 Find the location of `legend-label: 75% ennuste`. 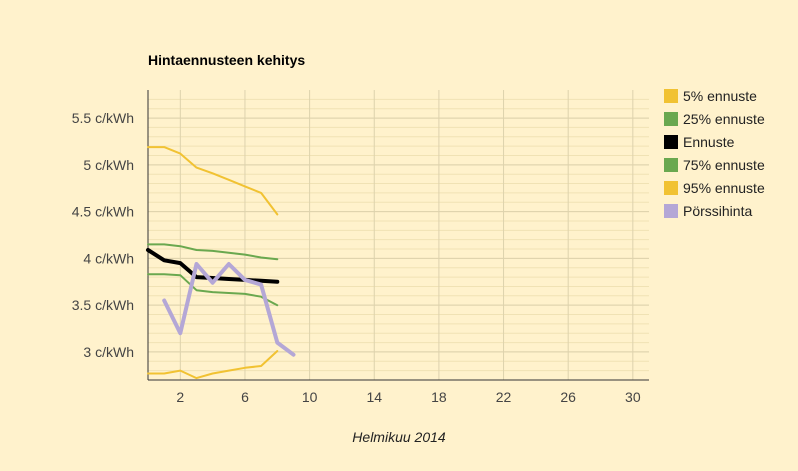

legend-label: 75% ennuste is located at coordinates (724, 165).